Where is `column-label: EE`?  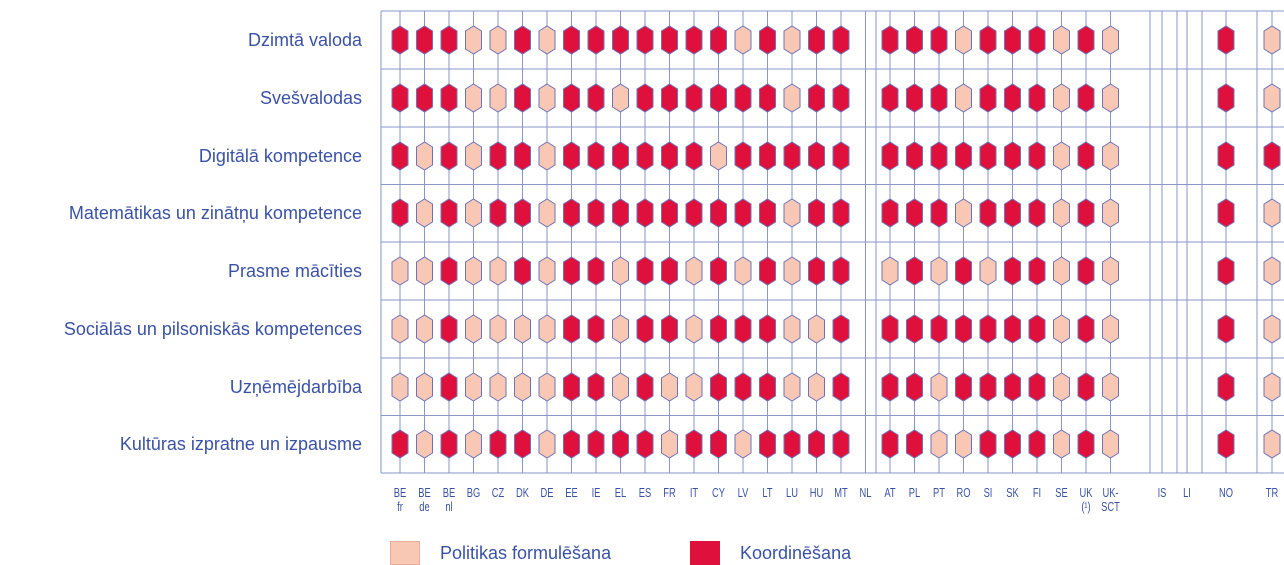
column-label: EE is located at coordinates (571, 494).